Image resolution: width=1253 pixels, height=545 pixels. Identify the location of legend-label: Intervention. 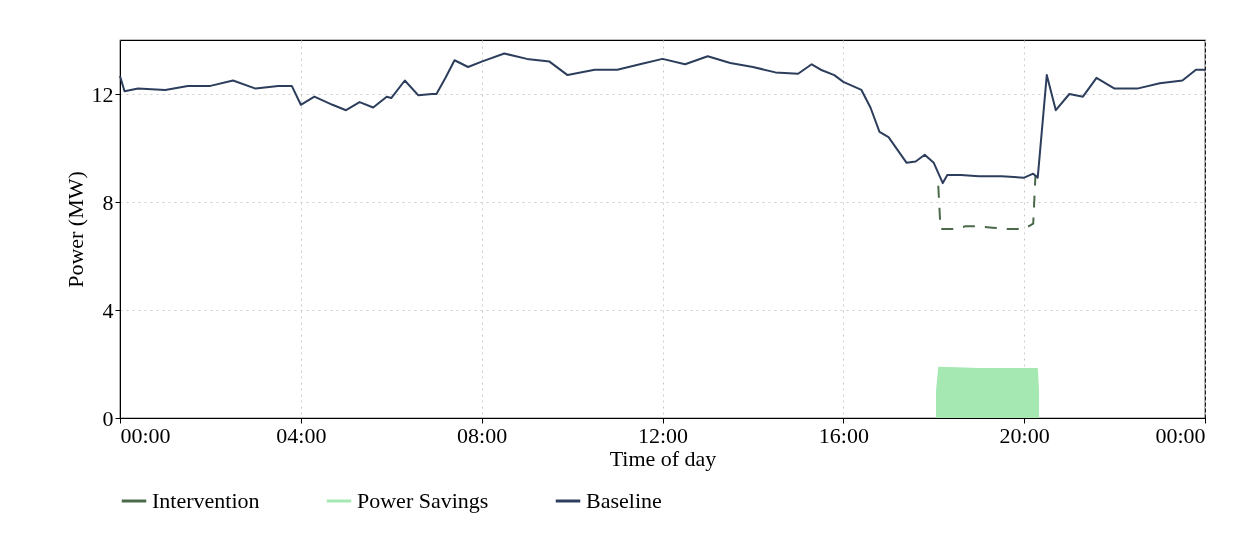
(206, 500).